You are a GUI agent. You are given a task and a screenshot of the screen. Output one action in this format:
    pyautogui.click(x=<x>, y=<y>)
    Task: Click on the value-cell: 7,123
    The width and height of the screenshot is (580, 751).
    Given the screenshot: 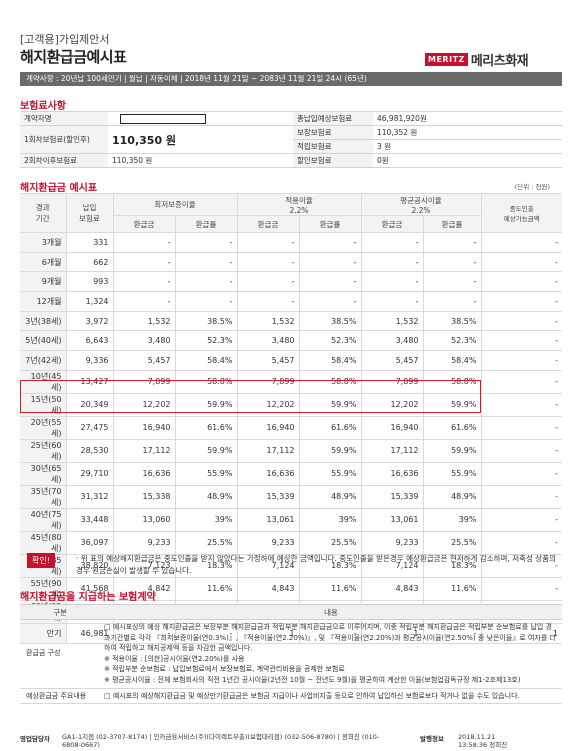 What is the action you would take?
    pyautogui.click(x=143, y=566)
    